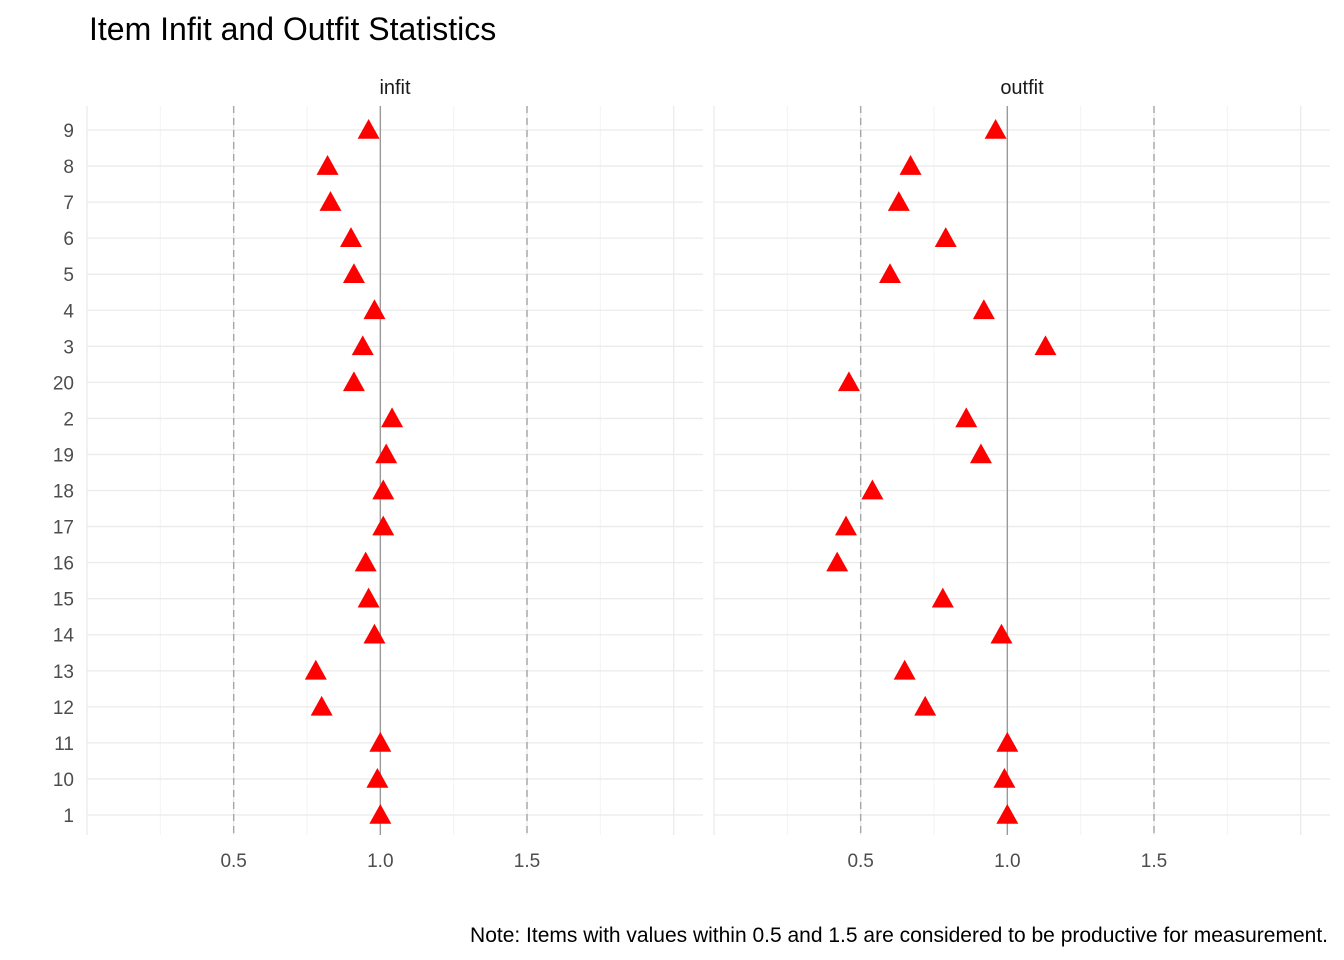 Image resolution: width=1344 pixels, height=960 pixels. What do you see at coordinates (68, 203) in the screenshot?
I see `y-tick-label-7: 7` at bounding box center [68, 203].